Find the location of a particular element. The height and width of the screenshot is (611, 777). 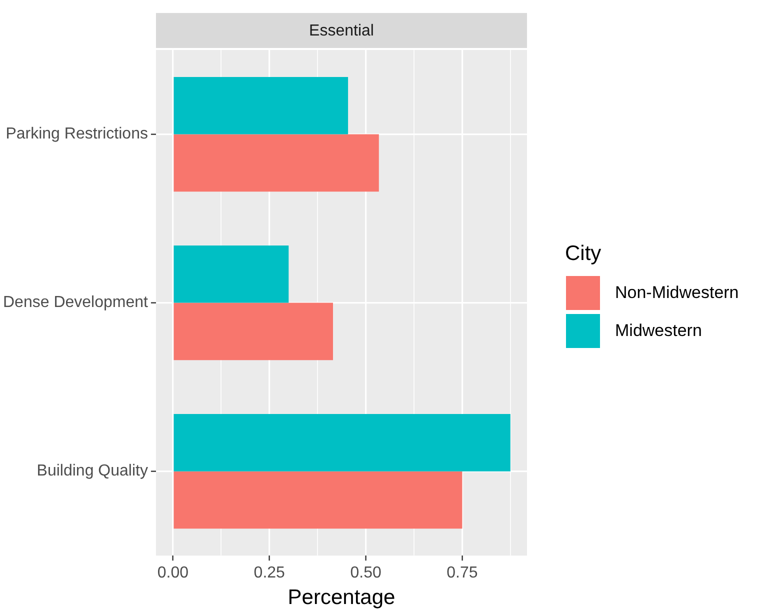

legend-title: City is located at coordinates (583, 254).